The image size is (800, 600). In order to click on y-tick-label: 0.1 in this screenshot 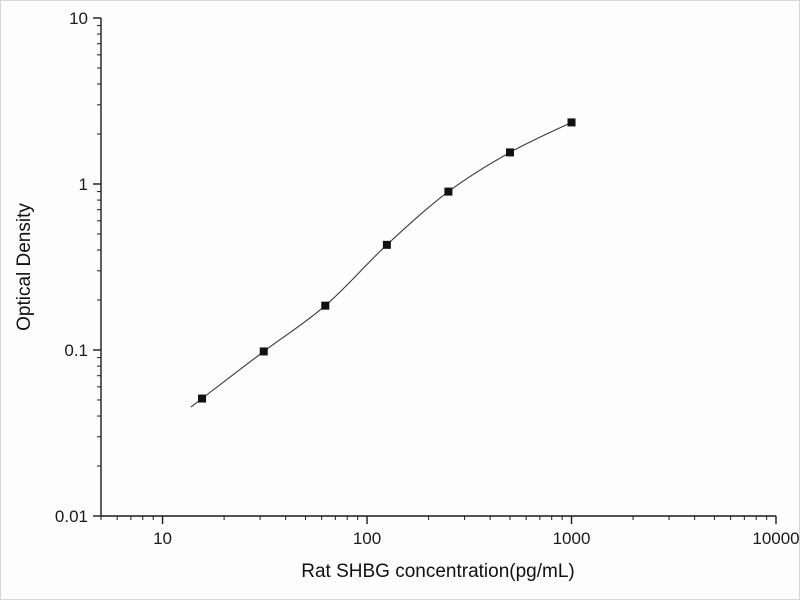, I will do `click(76, 350)`.